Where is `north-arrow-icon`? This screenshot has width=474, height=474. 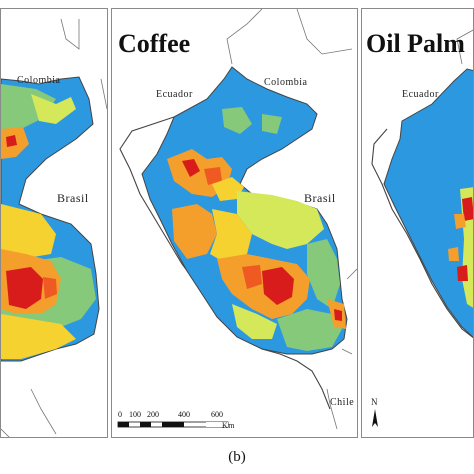 north-arrow-icon is located at coordinates (375, 418).